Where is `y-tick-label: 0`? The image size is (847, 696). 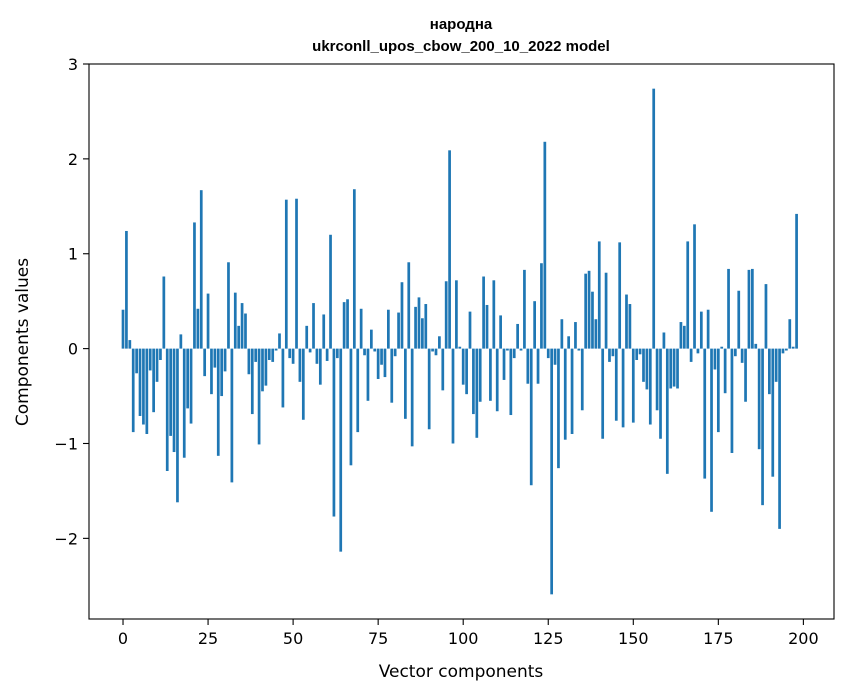
y-tick-label: 0 is located at coordinates (73, 349).